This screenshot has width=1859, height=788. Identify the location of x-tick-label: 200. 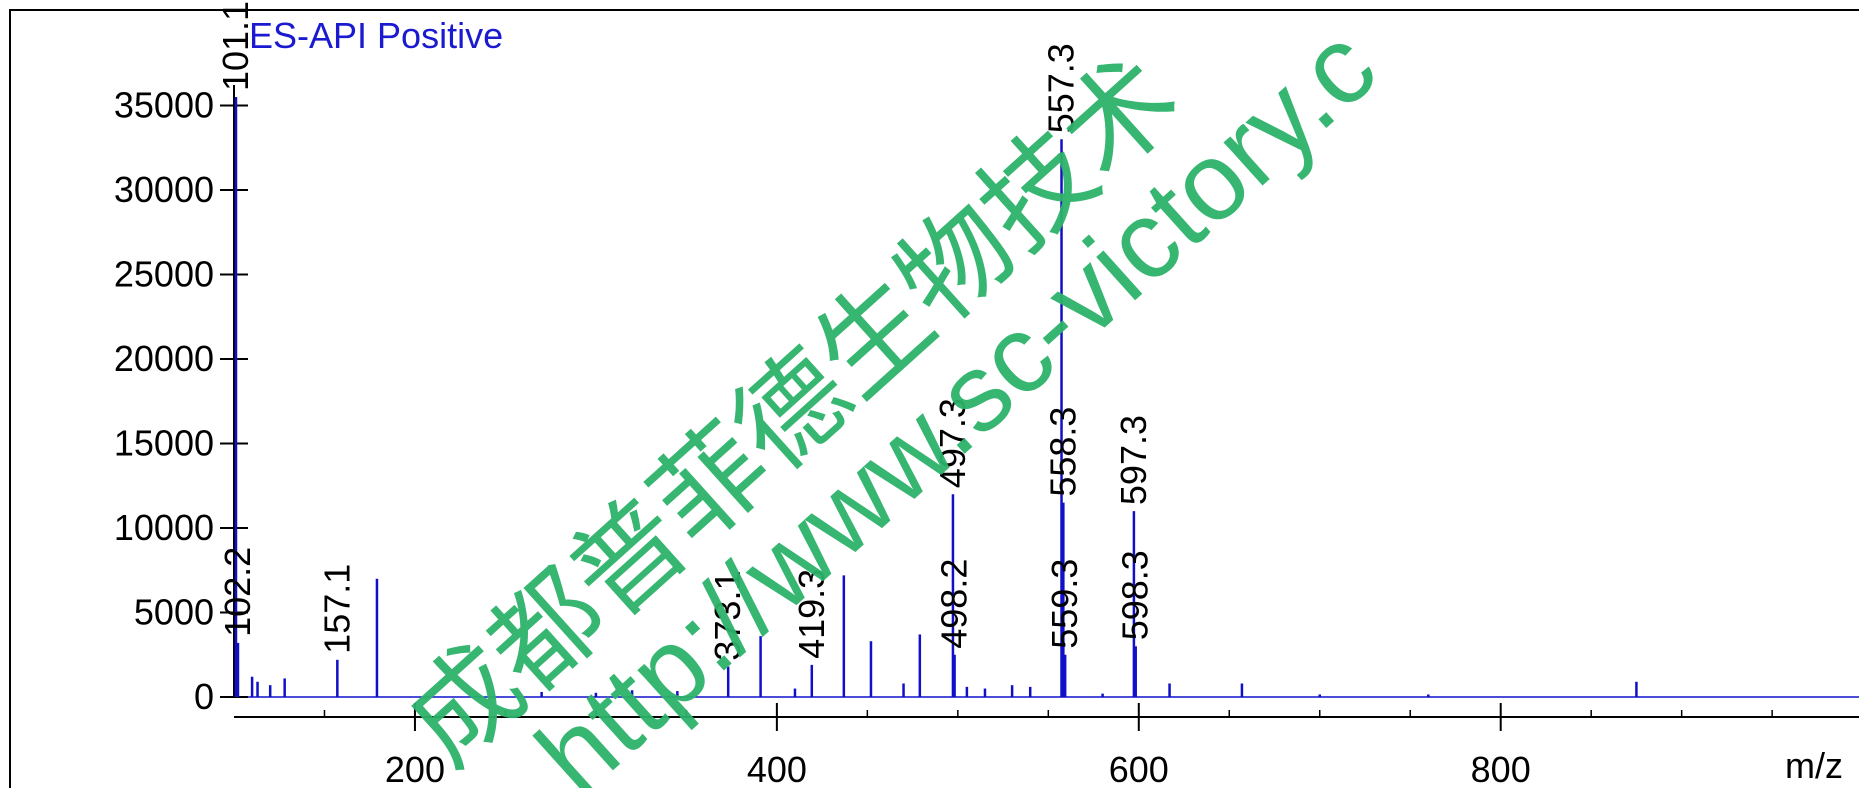
(415, 768).